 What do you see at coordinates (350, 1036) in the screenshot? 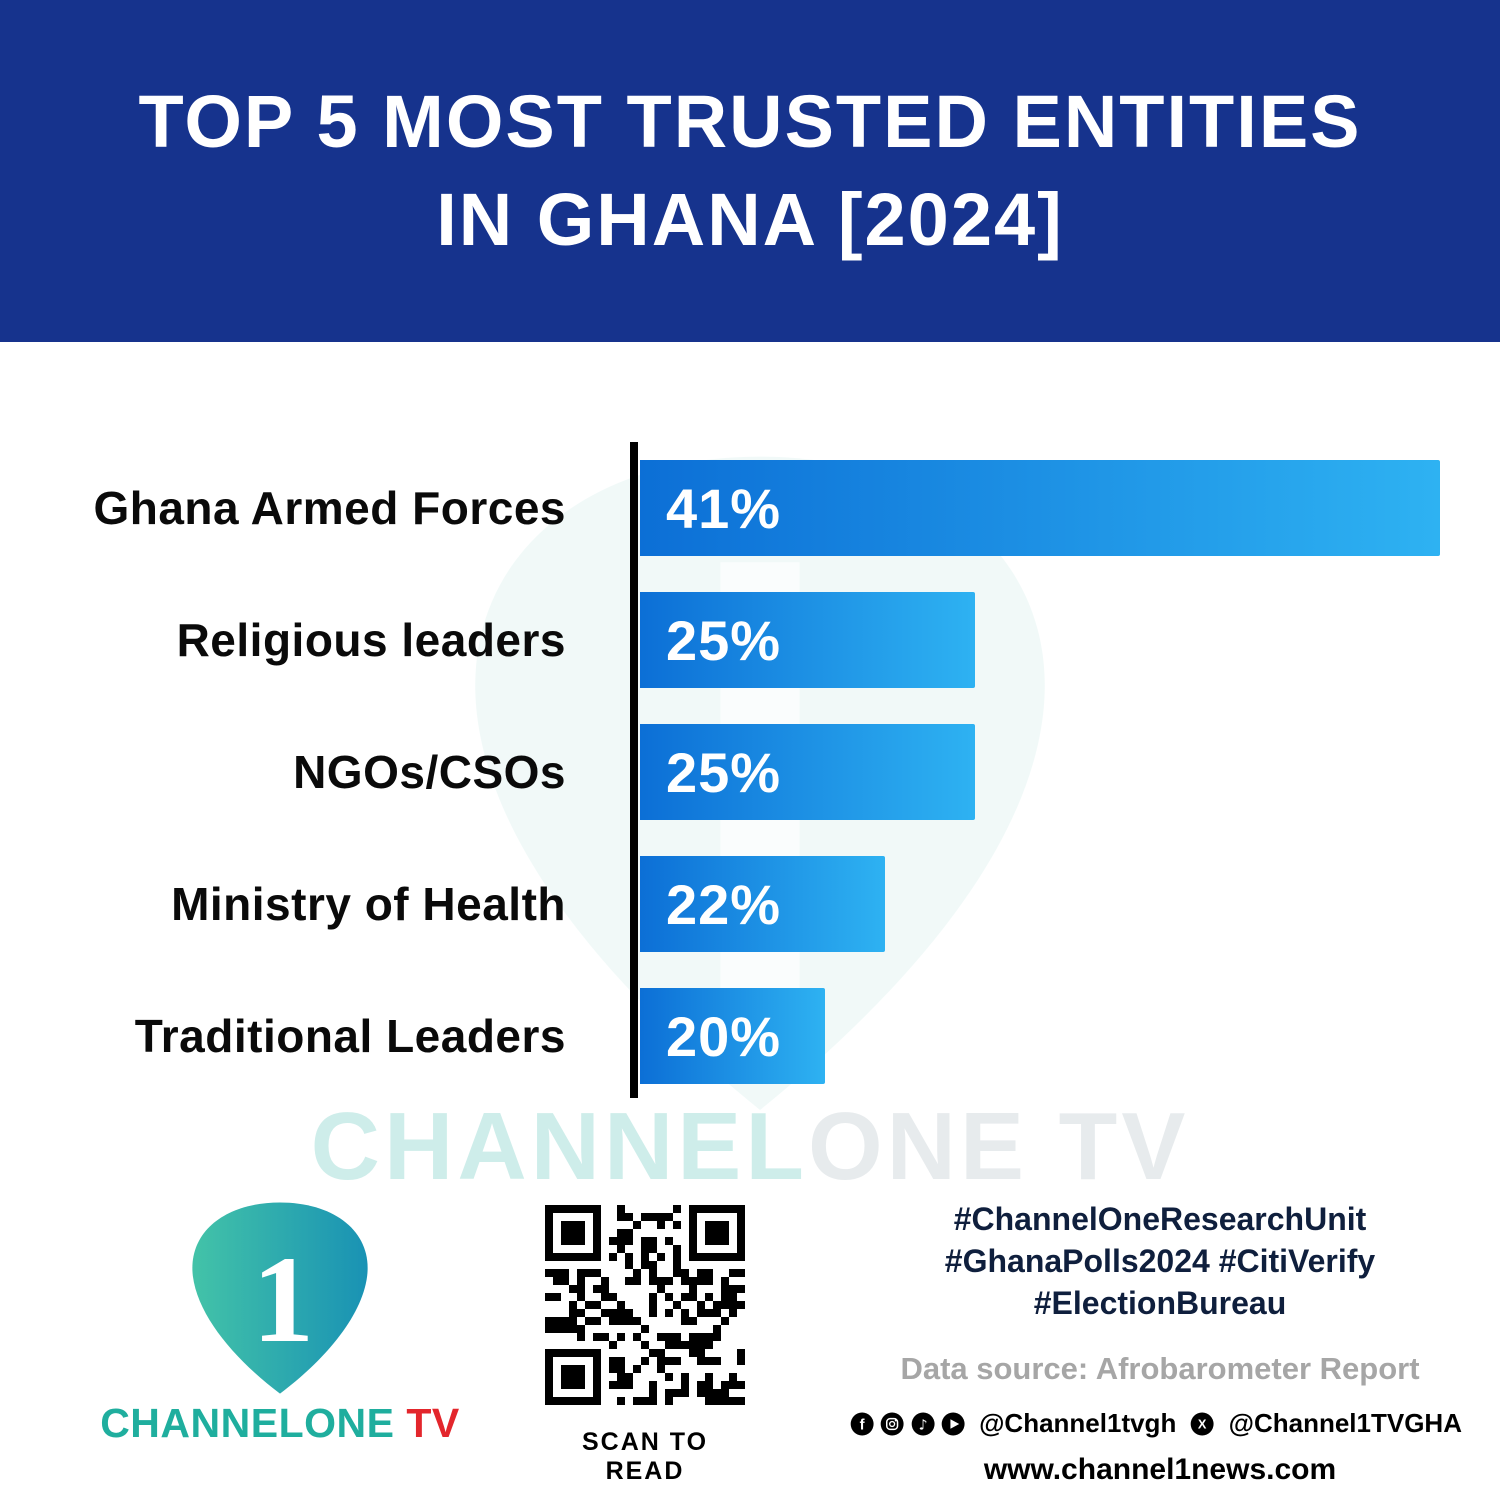
I see `category-label: Traditional Leaders` at bounding box center [350, 1036].